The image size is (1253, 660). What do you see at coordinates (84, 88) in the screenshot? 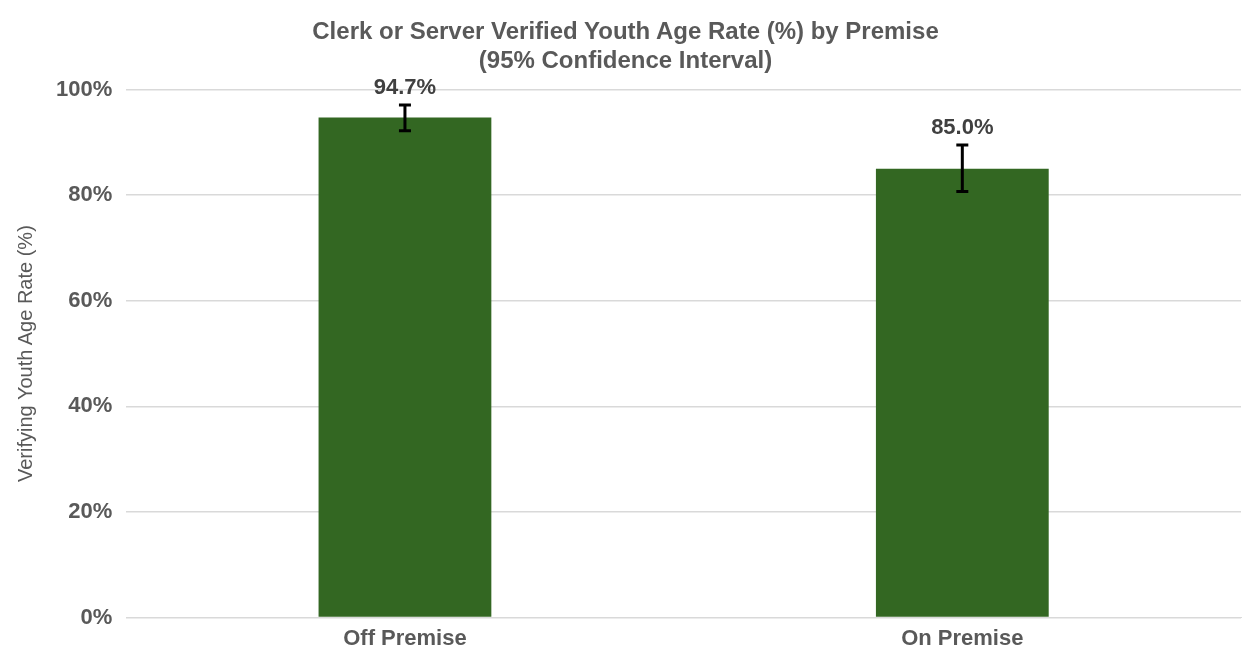
I see `y-tick-label: 100%` at bounding box center [84, 88].